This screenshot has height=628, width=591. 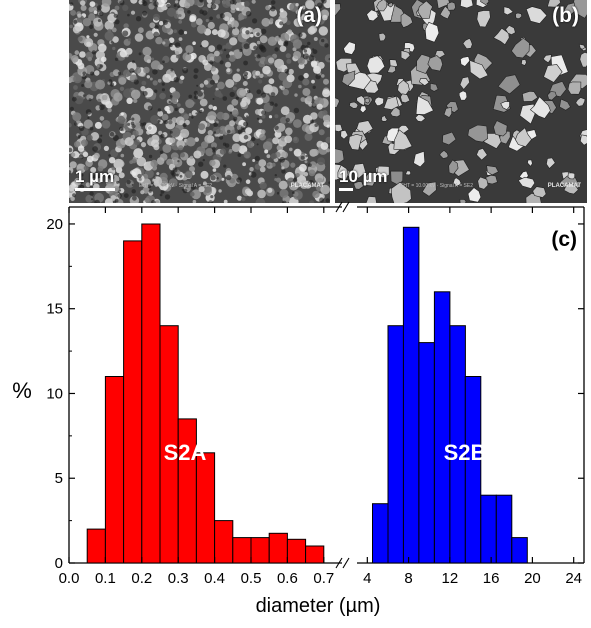 What do you see at coordinates (54, 393) in the screenshot?
I see `y-tick-label: 10` at bounding box center [54, 393].